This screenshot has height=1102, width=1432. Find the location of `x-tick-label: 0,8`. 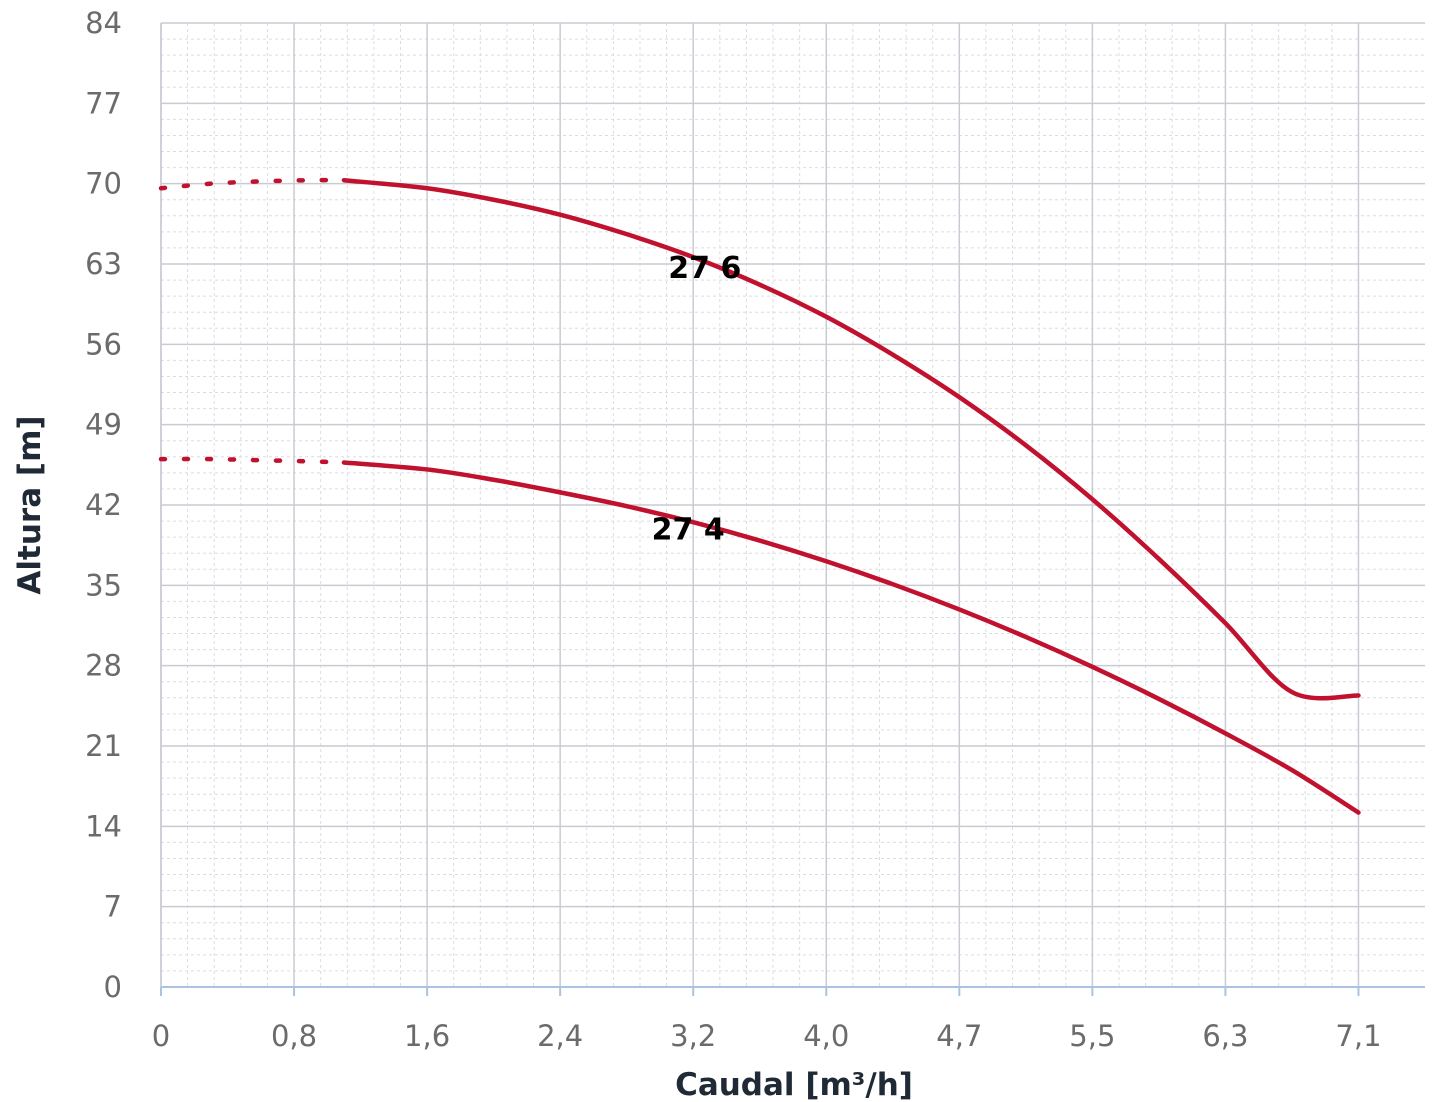

x-tick-label: 0,8 is located at coordinates (294, 1036).